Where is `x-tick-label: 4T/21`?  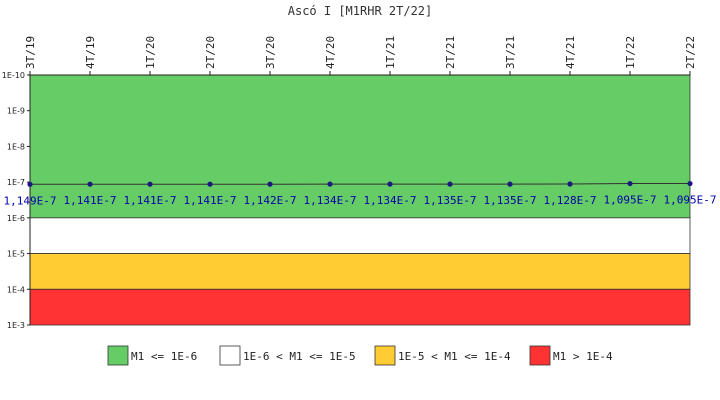 x-tick-label: 4T/21 is located at coordinates (570, 52).